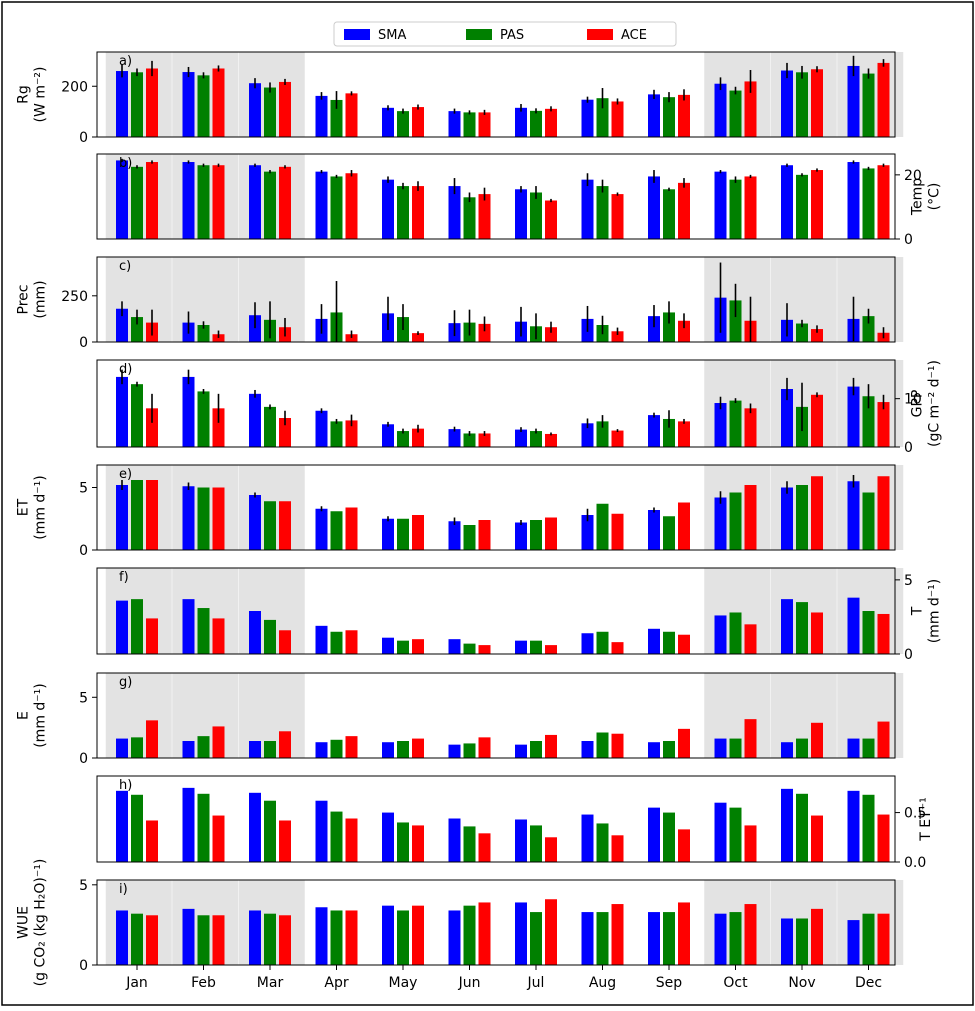 The image size is (975, 1011). Describe the element at coordinates (137, 515) in the screenshot. I see `bar-pas-jan` at that location.